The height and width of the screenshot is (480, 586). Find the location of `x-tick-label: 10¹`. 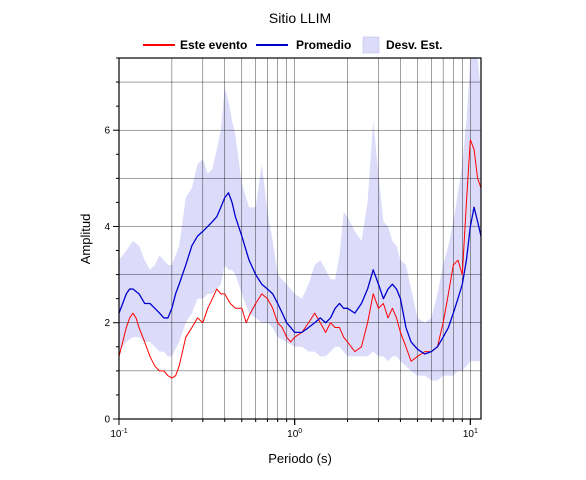

x-tick-label: 10¹ is located at coordinates (470, 434).